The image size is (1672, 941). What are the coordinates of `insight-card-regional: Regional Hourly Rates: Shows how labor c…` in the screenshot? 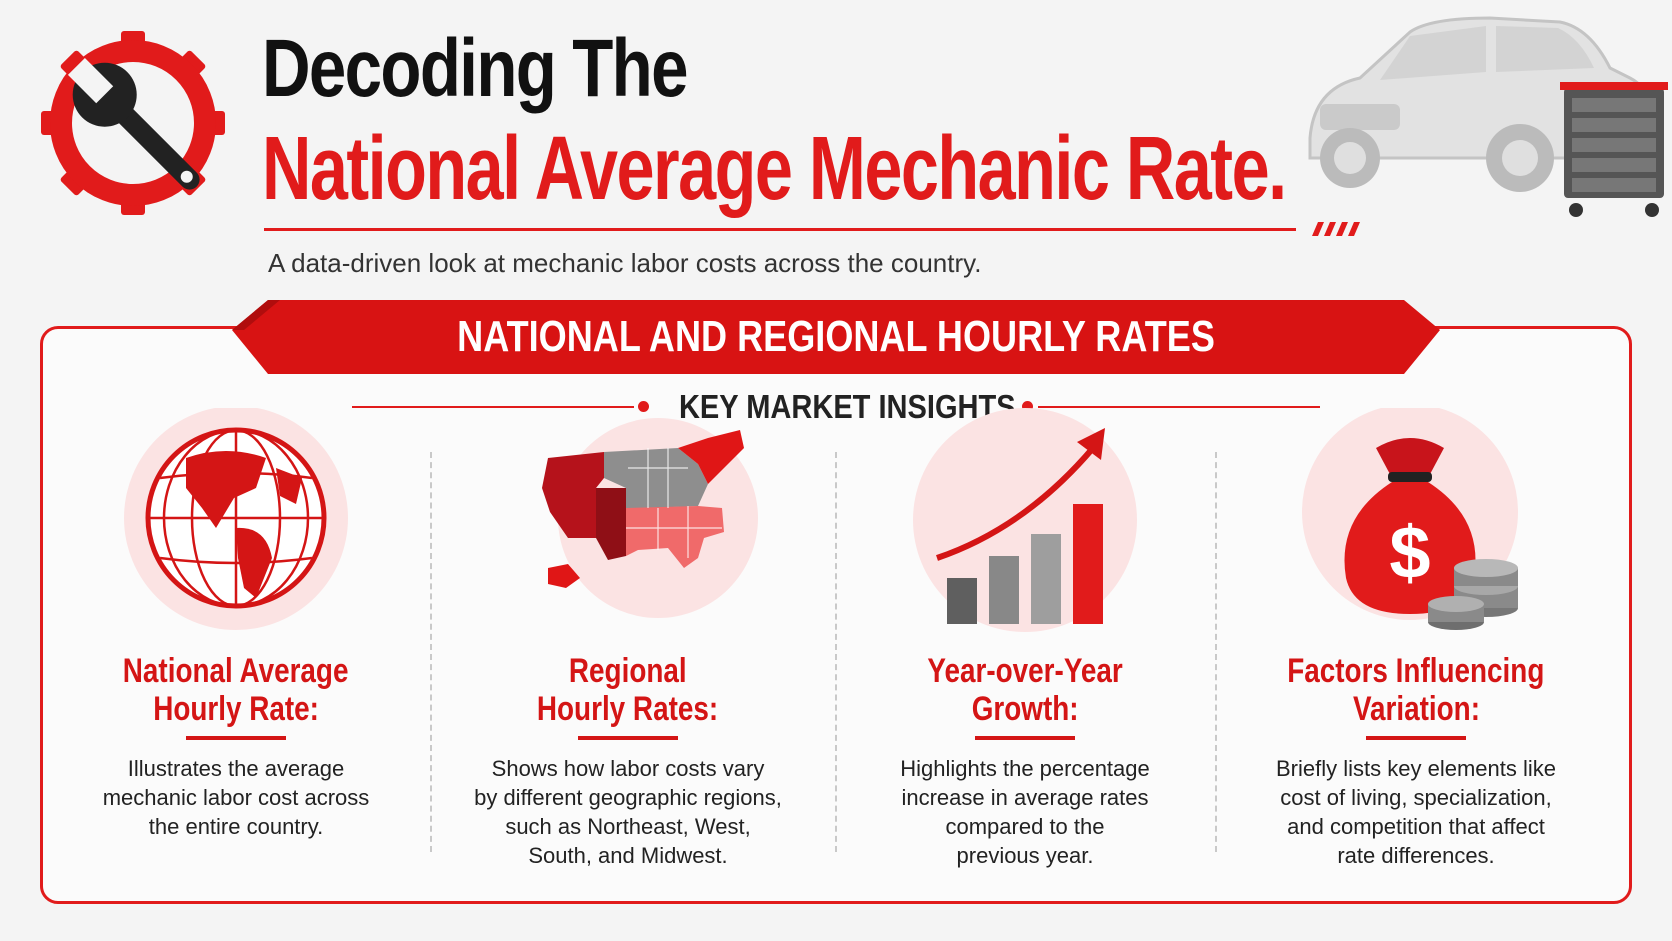 It's located at (628, 643).